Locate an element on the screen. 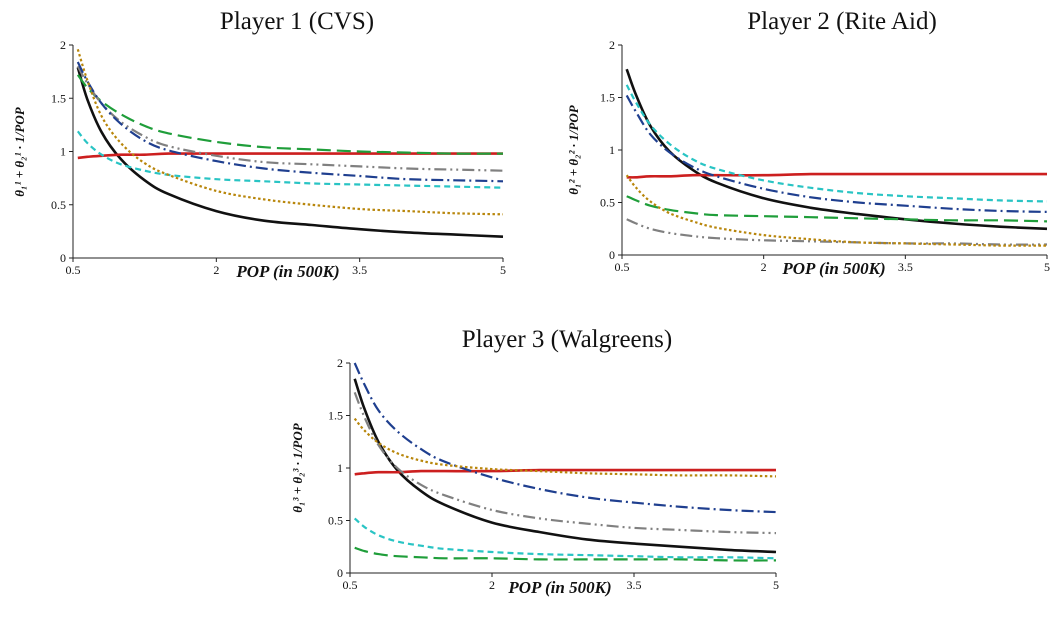 The width and height of the screenshot is (1057, 631). y-axis-label: θ₁² + θ₂² · 1/POP is located at coordinates (573, 149).